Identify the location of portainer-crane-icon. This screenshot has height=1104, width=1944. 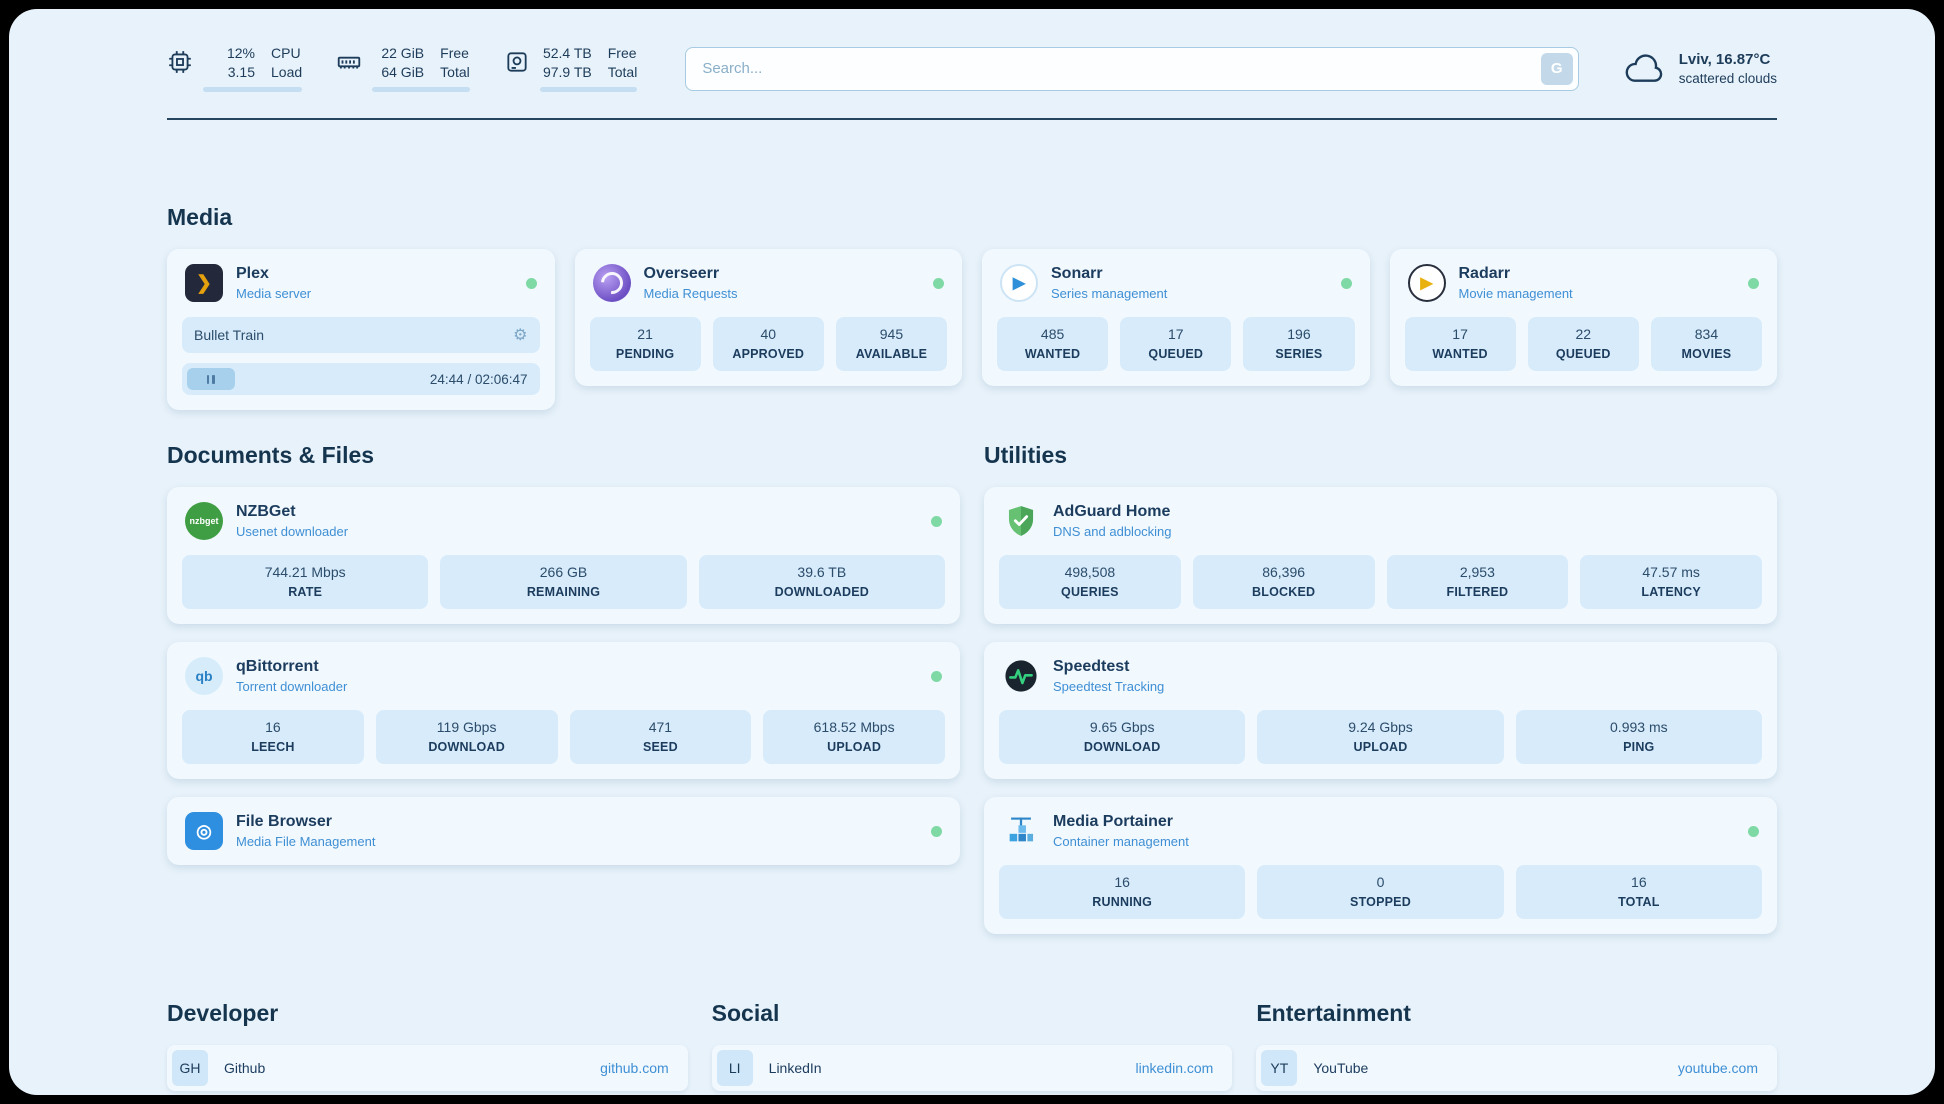
(1021, 831).